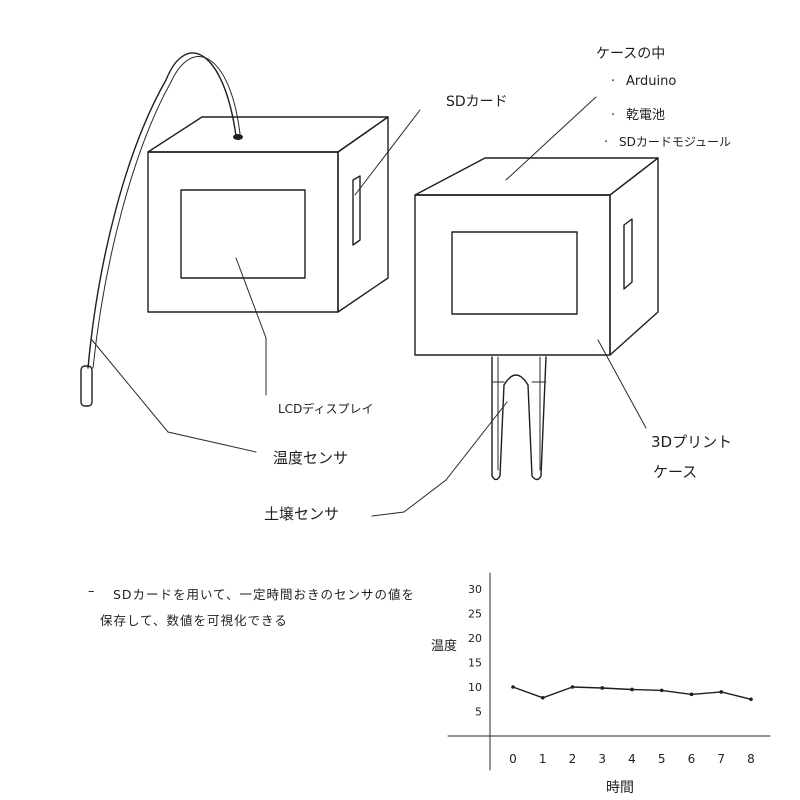 The width and height of the screenshot is (800, 800). I want to click on temperature-sensor, so click(161, 229).